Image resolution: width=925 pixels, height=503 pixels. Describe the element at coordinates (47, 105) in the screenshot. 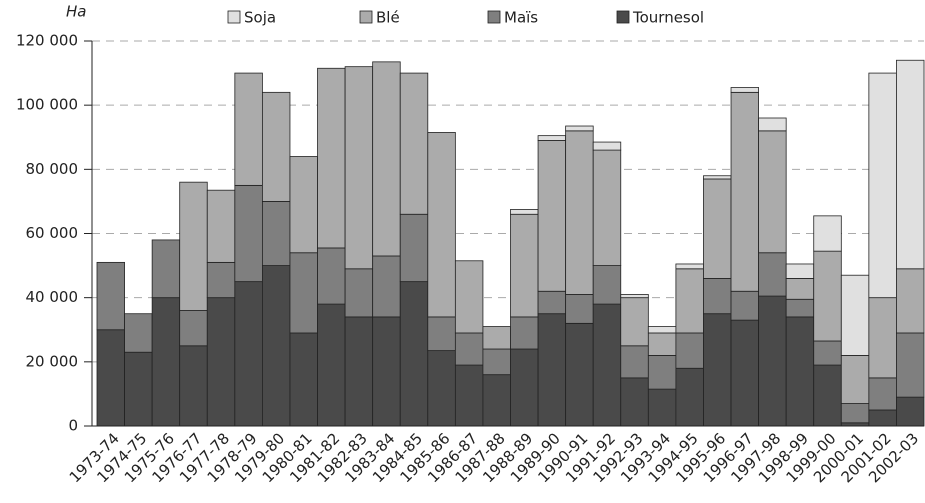

I see `y-tick-label: 100 000` at that location.